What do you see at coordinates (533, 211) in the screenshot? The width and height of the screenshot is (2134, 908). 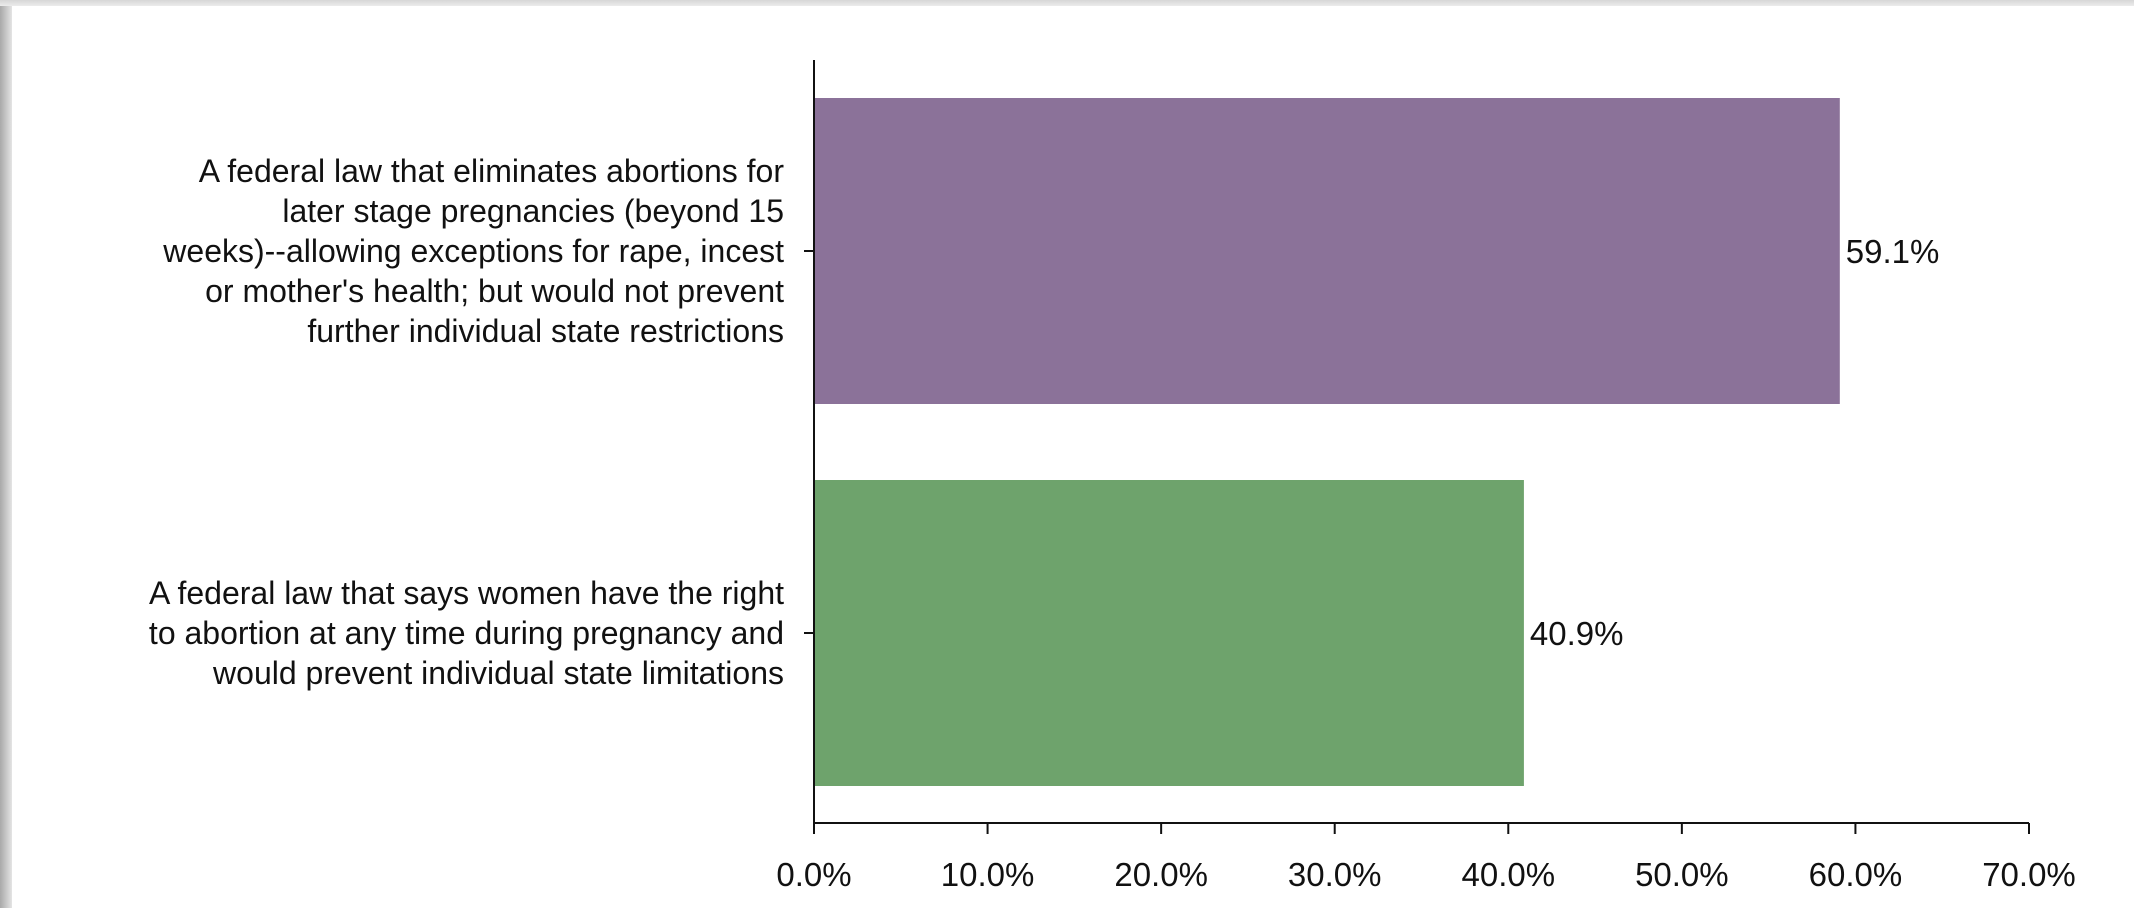 I see `category-label-line: later stage pregnancies (beyond 15` at bounding box center [533, 211].